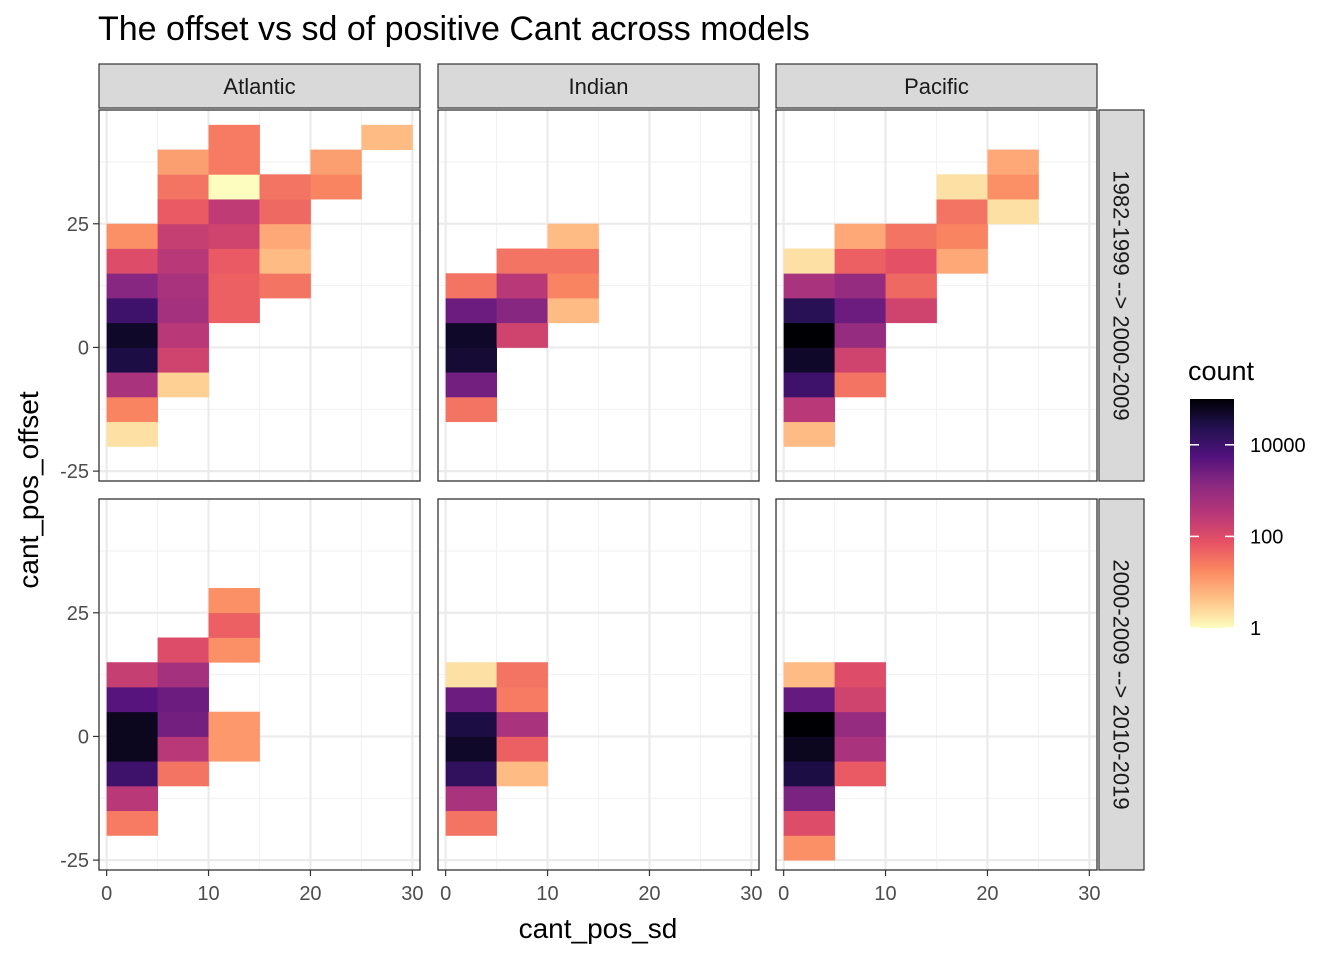  I want to click on panel-indian-row1, so click(598, 295).